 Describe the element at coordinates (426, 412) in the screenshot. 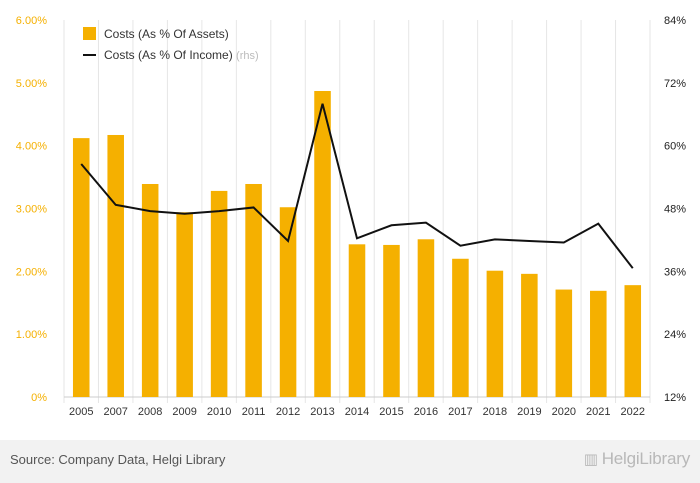

I see `x-axis-tick: 2016` at that location.